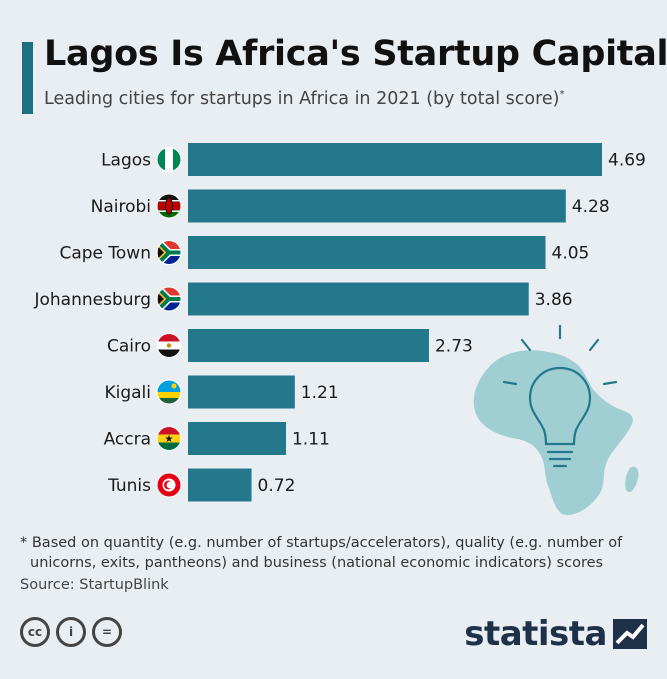 This screenshot has height=679, width=667. I want to click on africa-map-shape, so click(553, 433).